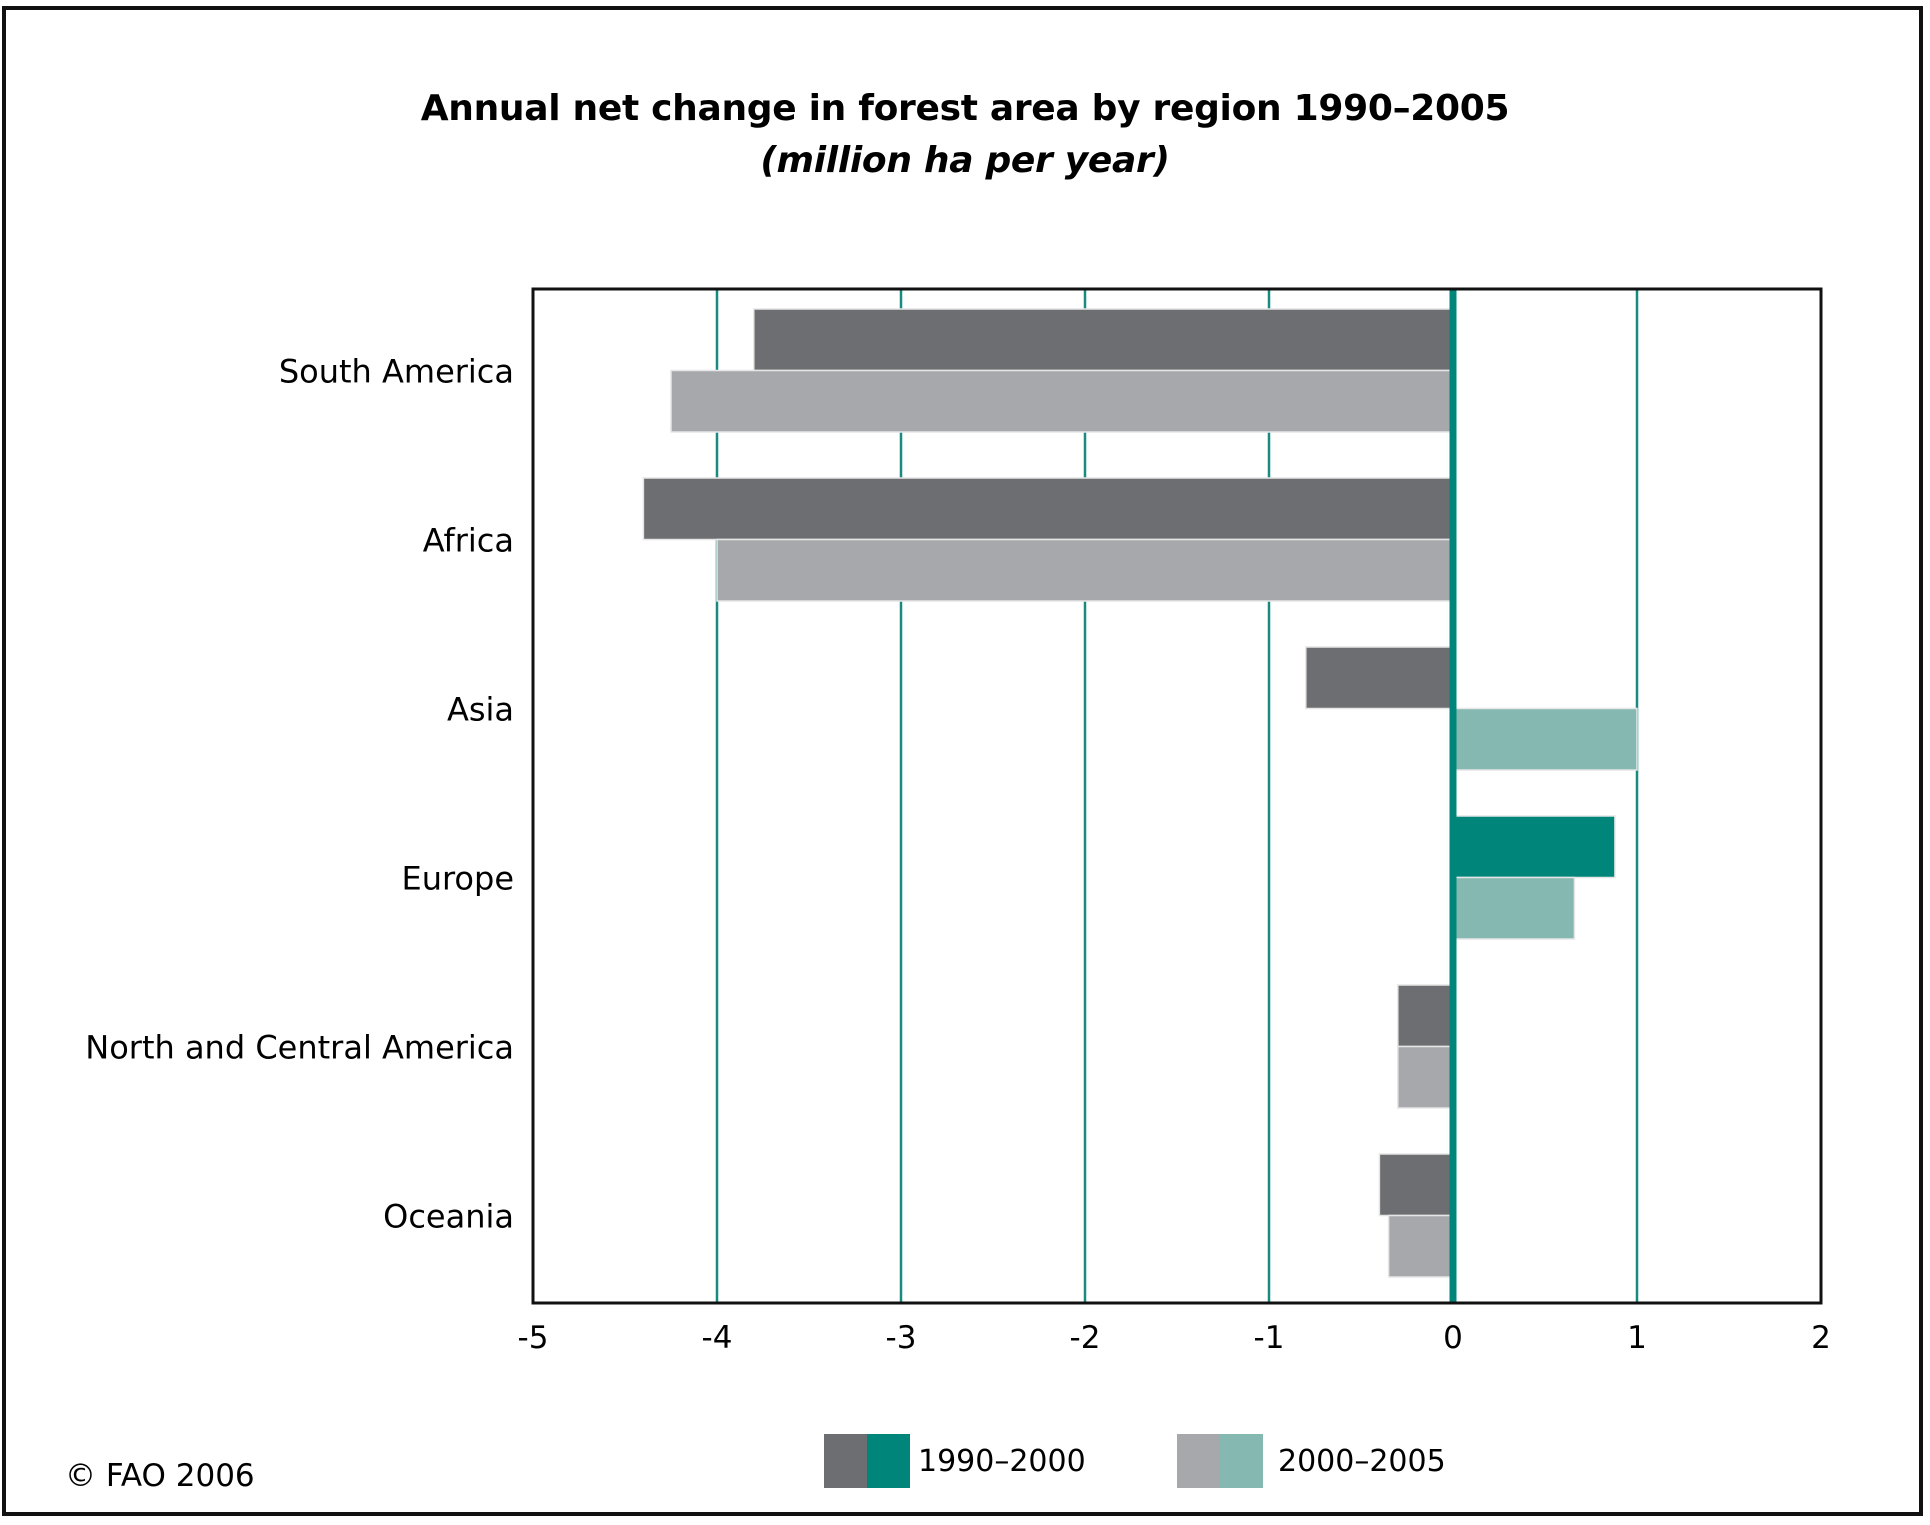 The image size is (1930, 1525). Describe the element at coordinates (468, 541) in the screenshot. I see `category-label: Africa` at that location.